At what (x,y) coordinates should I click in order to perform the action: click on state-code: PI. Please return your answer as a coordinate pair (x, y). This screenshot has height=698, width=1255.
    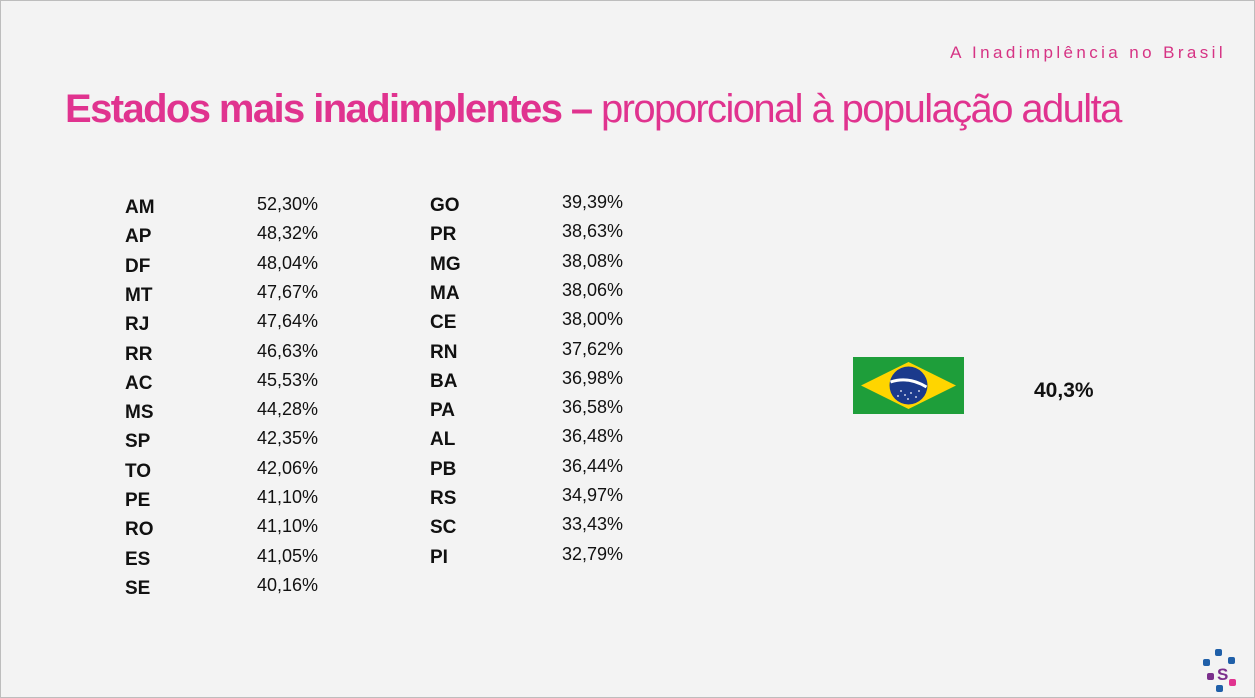
    Looking at the image, I should click on (439, 557).